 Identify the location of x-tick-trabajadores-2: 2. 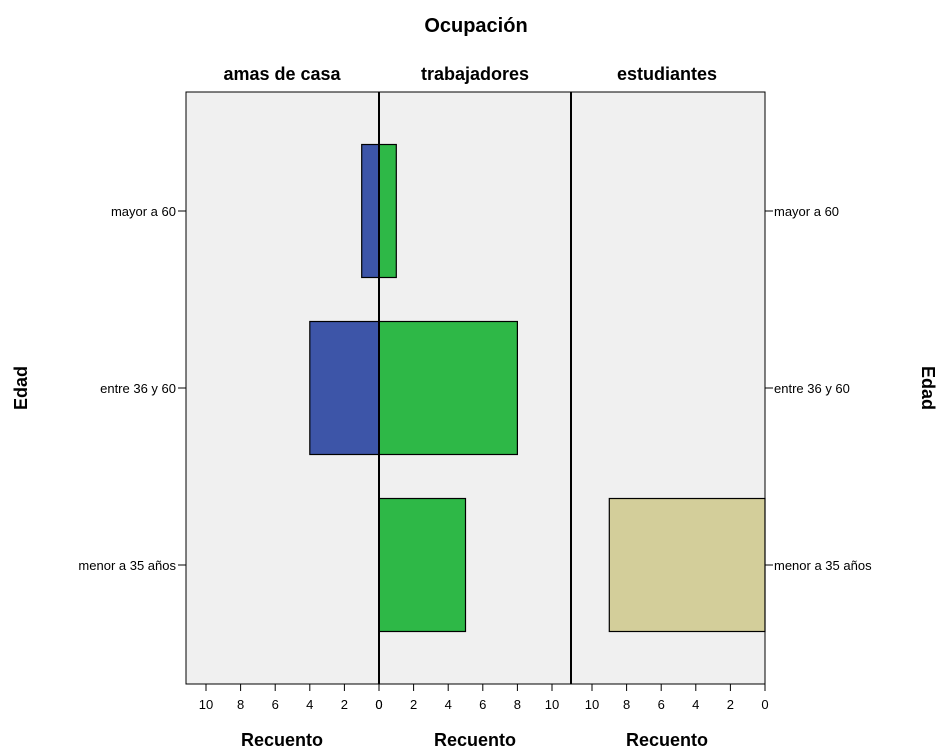
(413, 704).